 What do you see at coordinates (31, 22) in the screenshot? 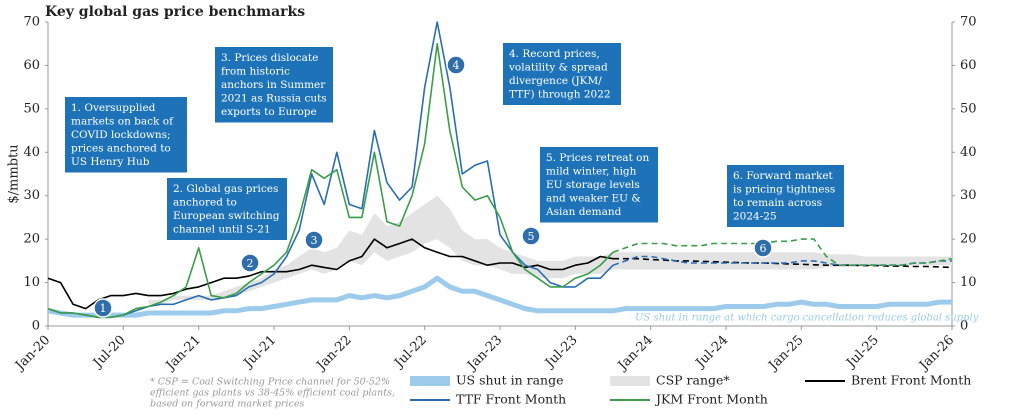
I see `y-tick-label: 70` at bounding box center [31, 22].